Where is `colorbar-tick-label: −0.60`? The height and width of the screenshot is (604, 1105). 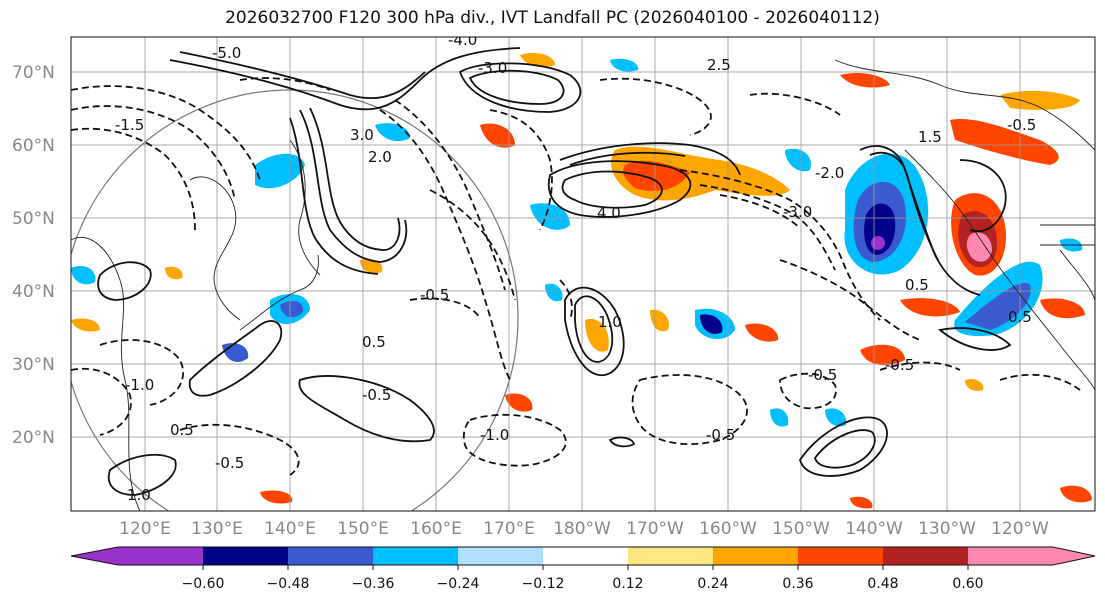 colorbar-tick-label: −0.60 is located at coordinates (203, 584).